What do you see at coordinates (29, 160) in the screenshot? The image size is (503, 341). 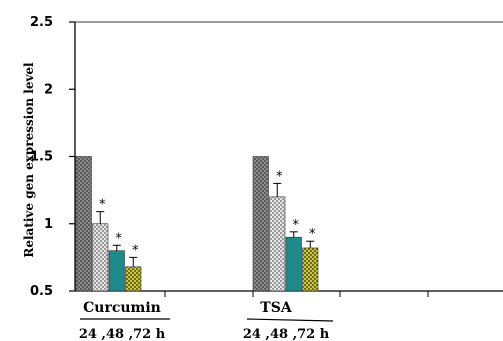 I see `y-axis-label: Relative gen expression level` at bounding box center [29, 160].